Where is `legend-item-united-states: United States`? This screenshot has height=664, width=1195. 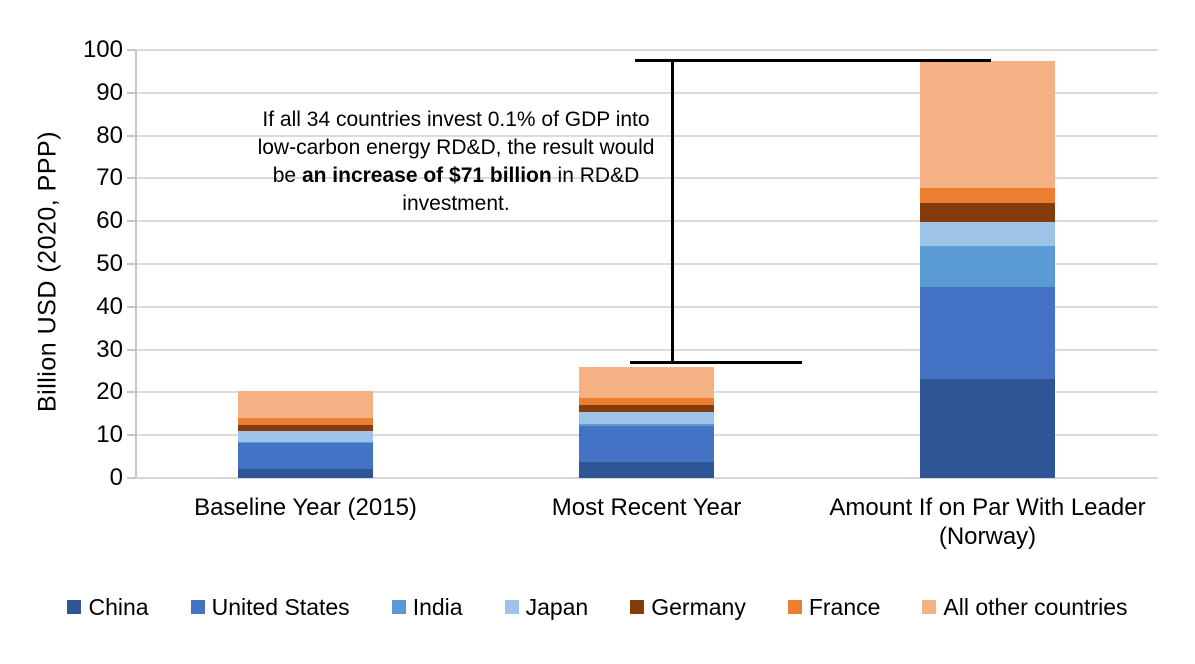
legend-item-united-states: United States is located at coordinates (270, 607).